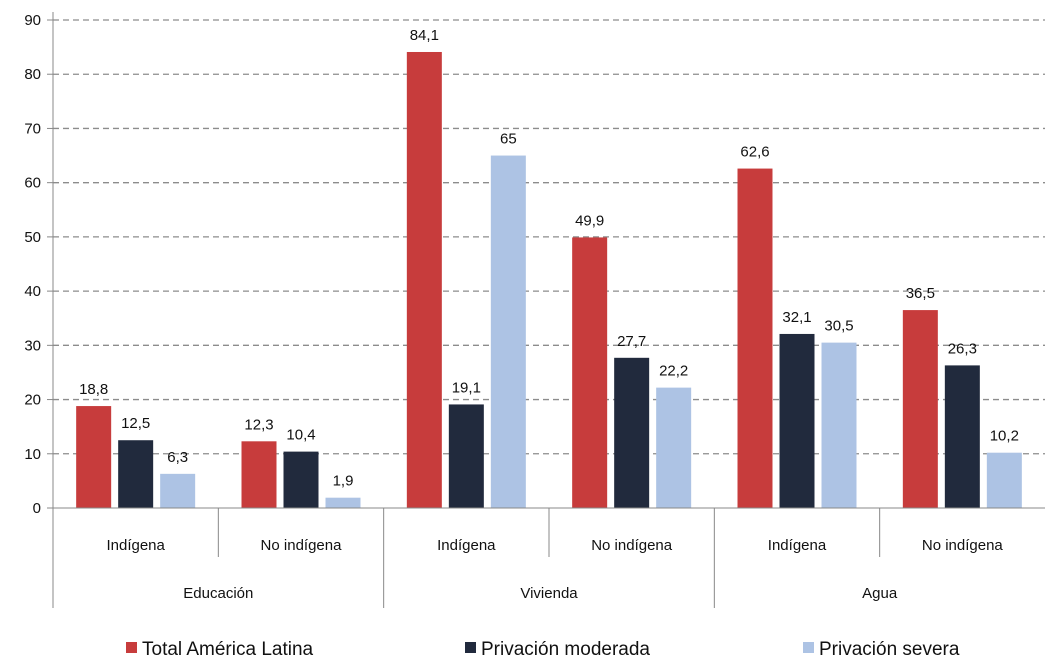 The height and width of the screenshot is (659, 1047). What do you see at coordinates (32, 20) in the screenshot?
I see `y-tick-label: 90` at bounding box center [32, 20].